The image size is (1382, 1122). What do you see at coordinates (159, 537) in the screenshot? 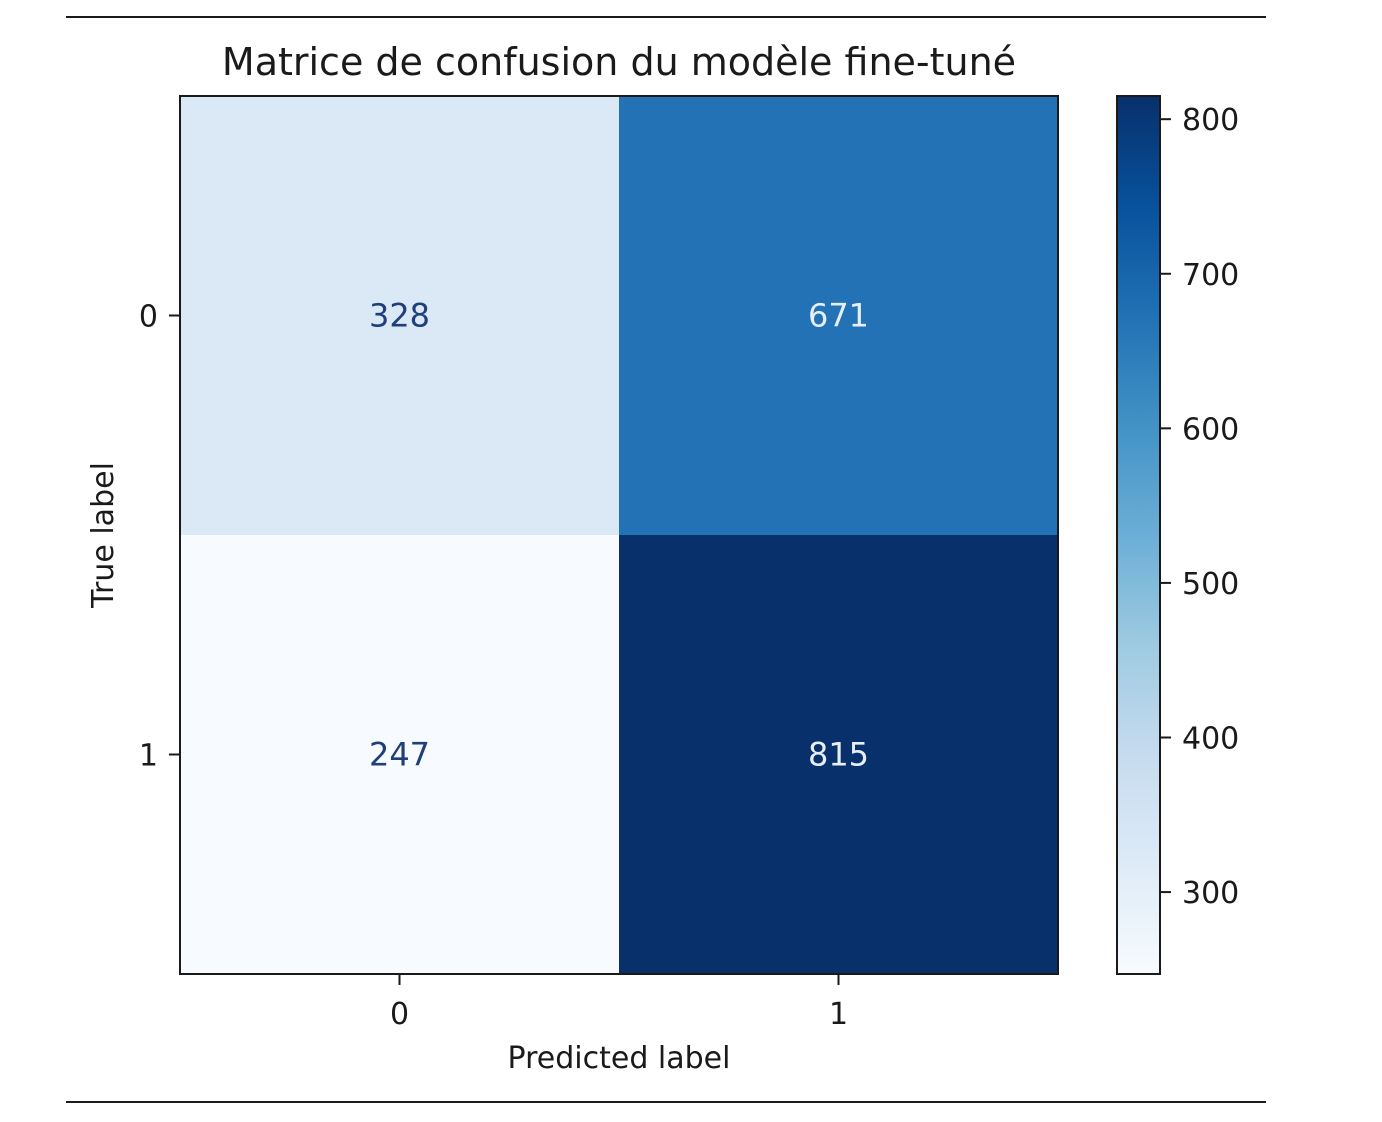
I see `y-axis-ticks: 01` at bounding box center [159, 537].